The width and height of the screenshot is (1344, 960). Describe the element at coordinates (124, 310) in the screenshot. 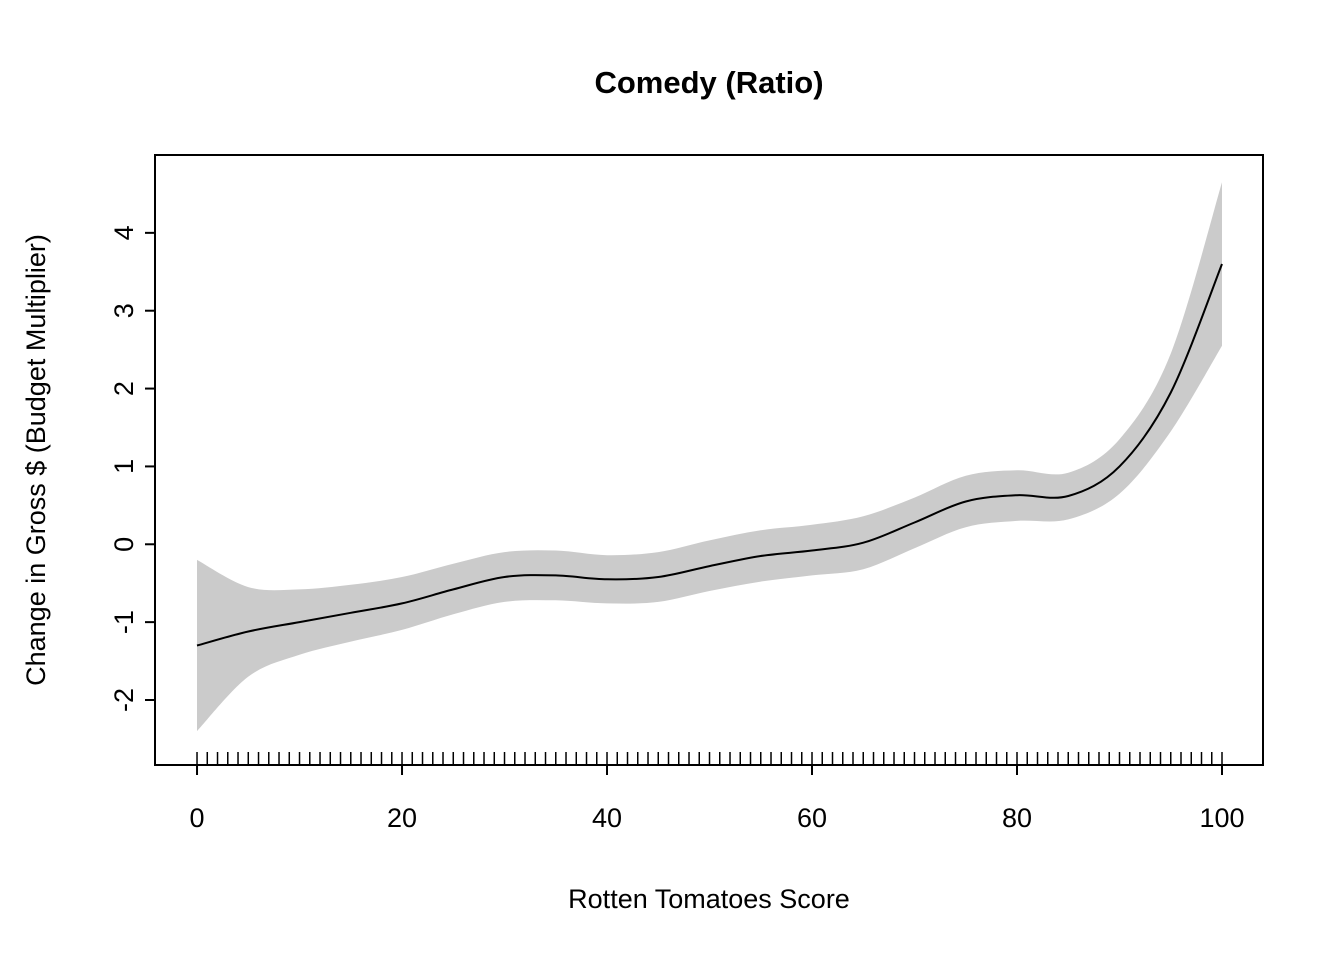

I see `y-tick-label: 3` at that location.